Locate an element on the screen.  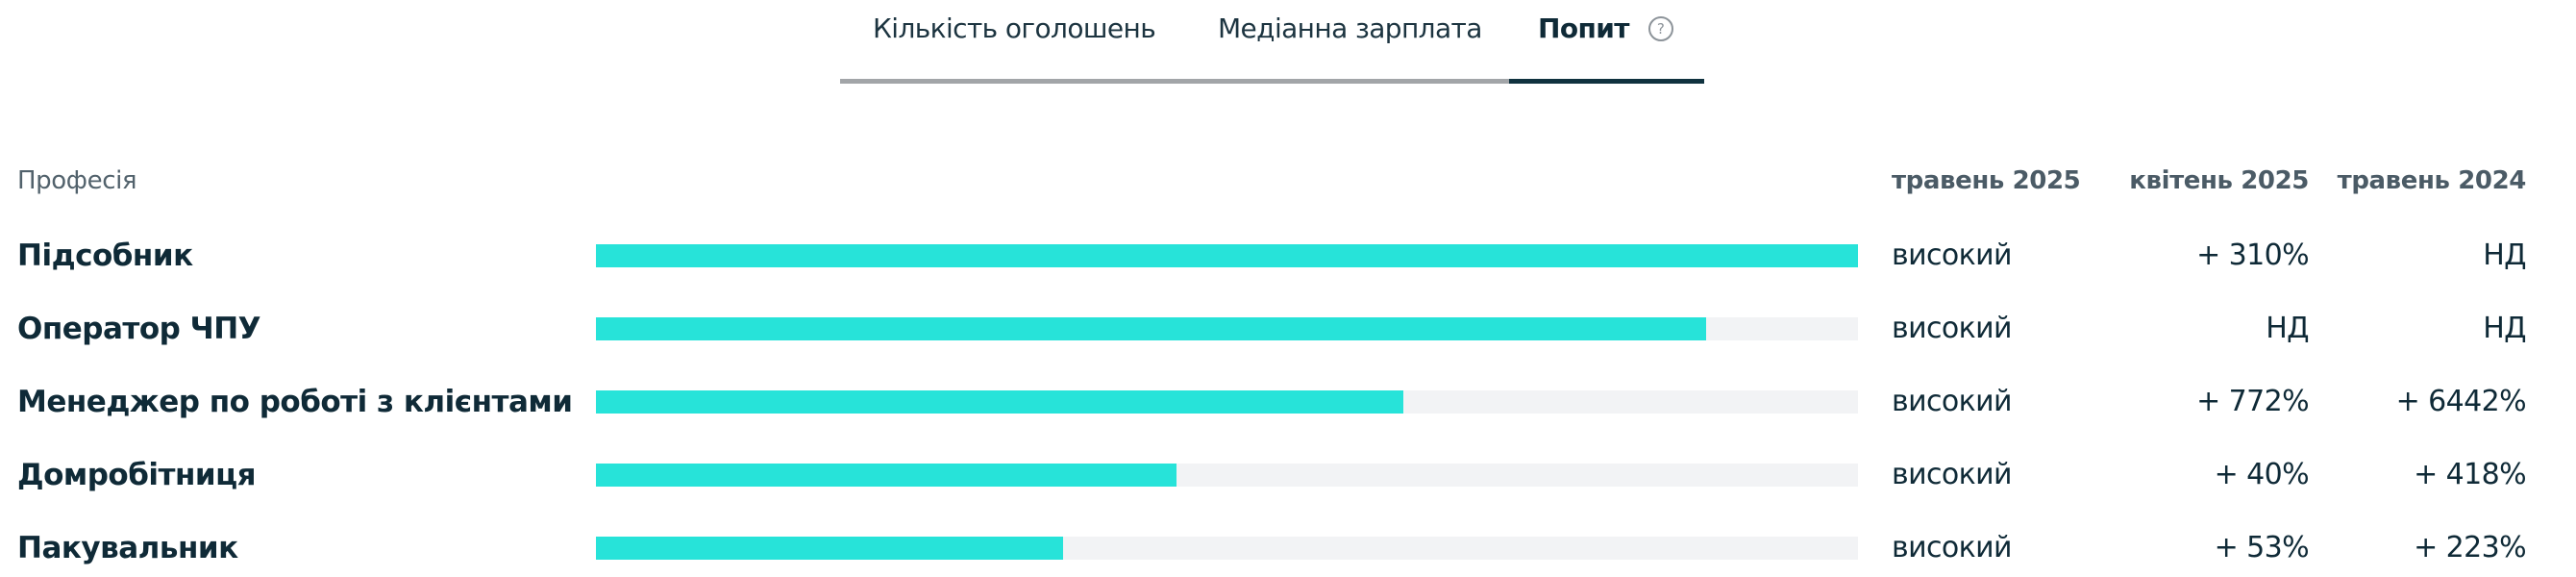
column-header-may-2025: травень 2025 is located at coordinates (1986, 181).